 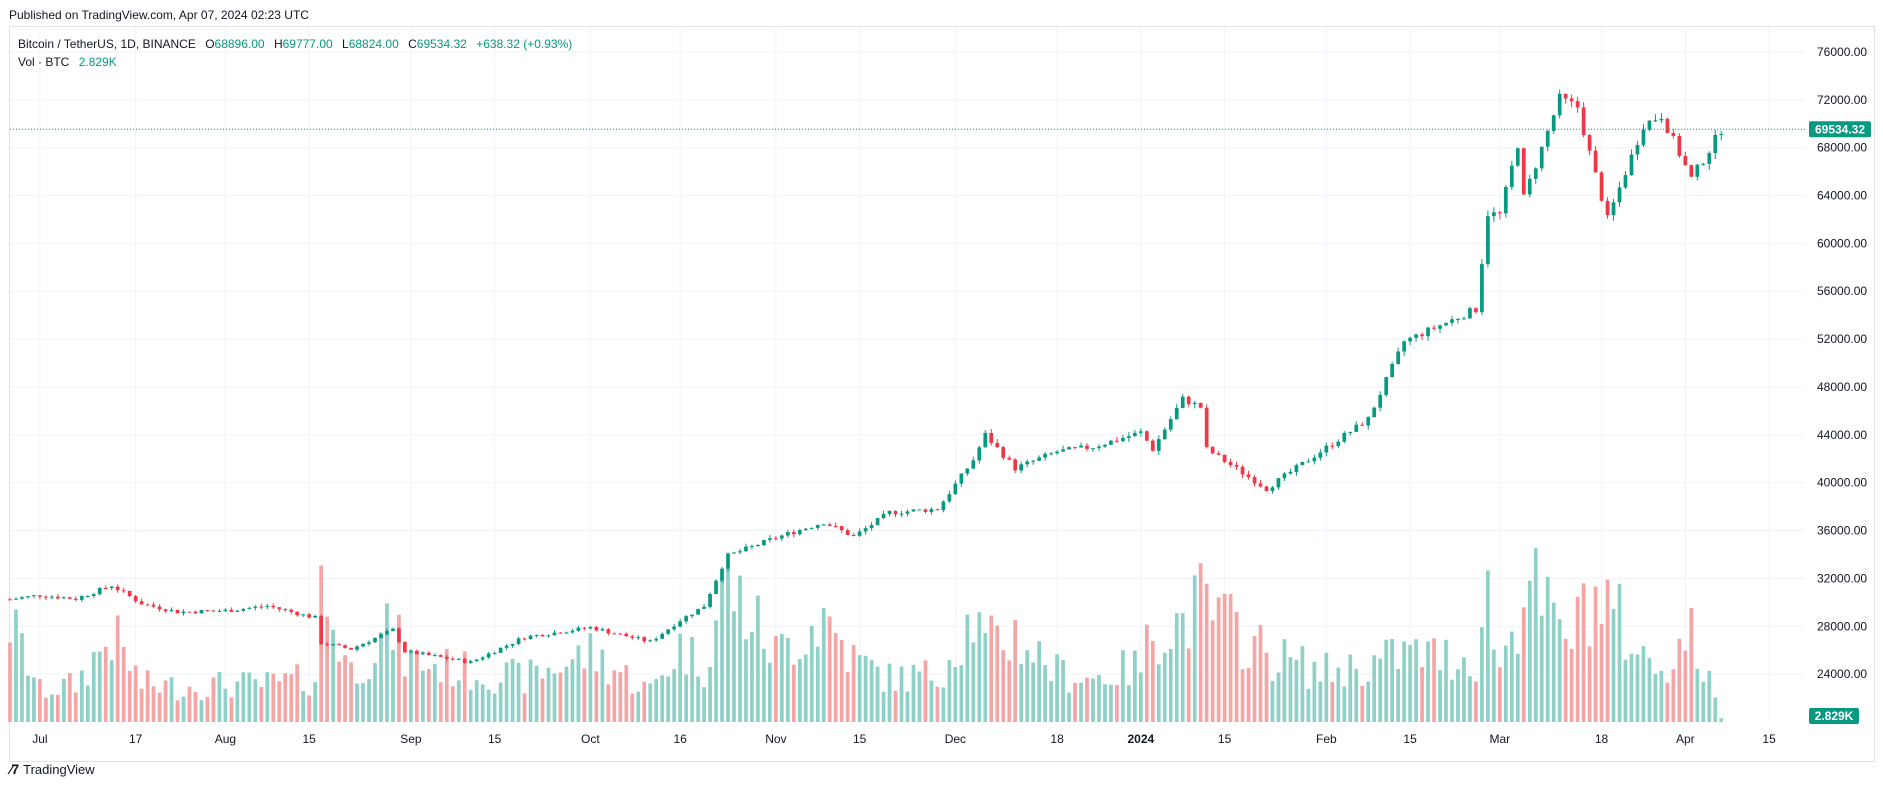 I want to click on price-tick-label: 44000.00, so click(x=1842, y=435).